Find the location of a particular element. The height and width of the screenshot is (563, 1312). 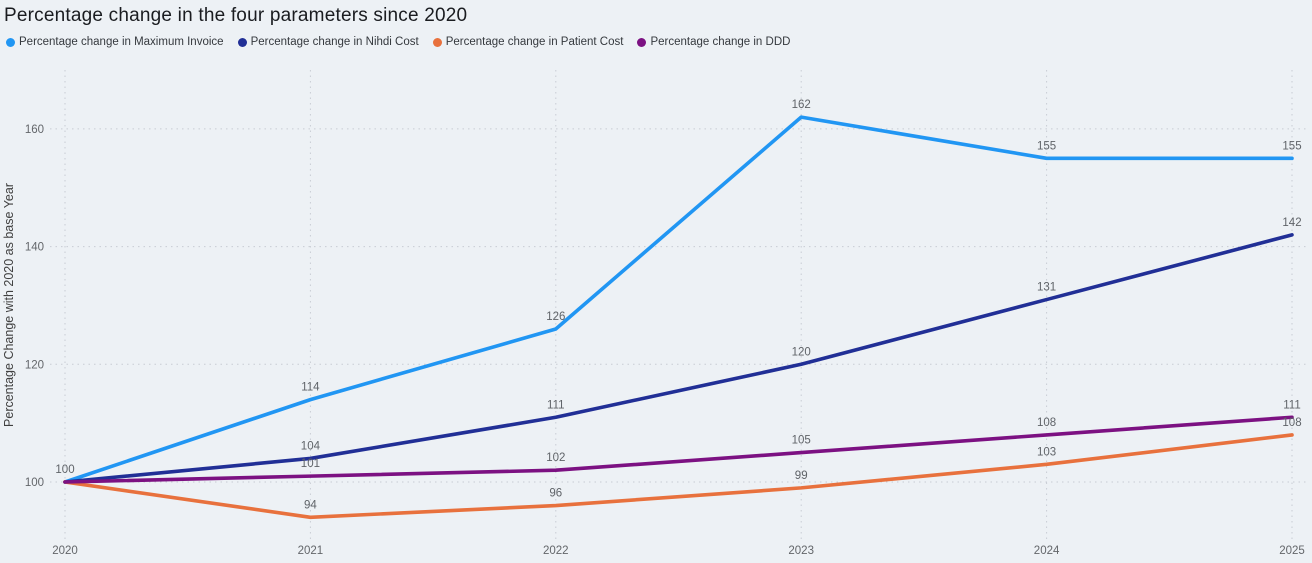

series-line-patient-cost is located at coordinates (678, 476).